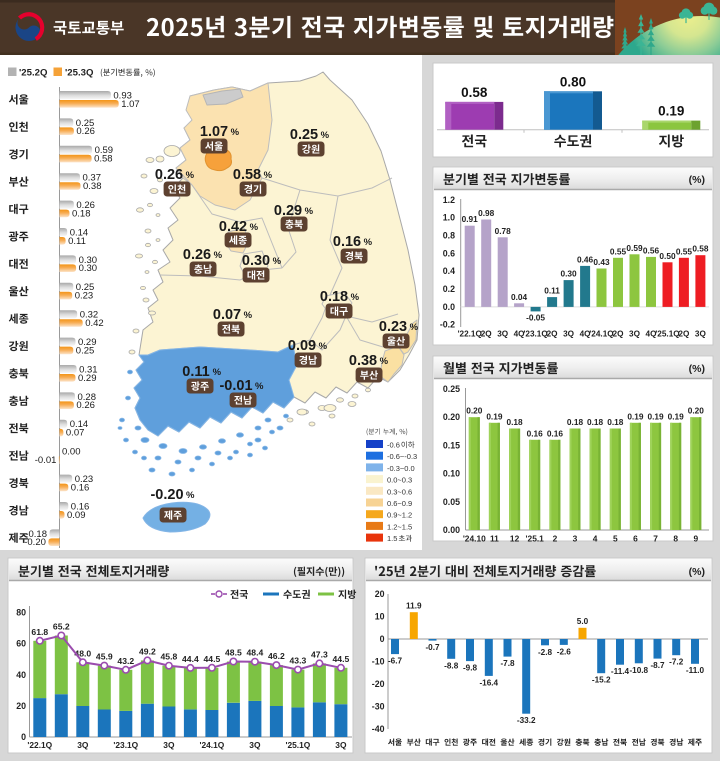 The image size is (720, 761). What do you see at coordinates (401, 468) in the screenshot?
I see `svg-text: -0.3~0.0` at bounding box center [401, 468].